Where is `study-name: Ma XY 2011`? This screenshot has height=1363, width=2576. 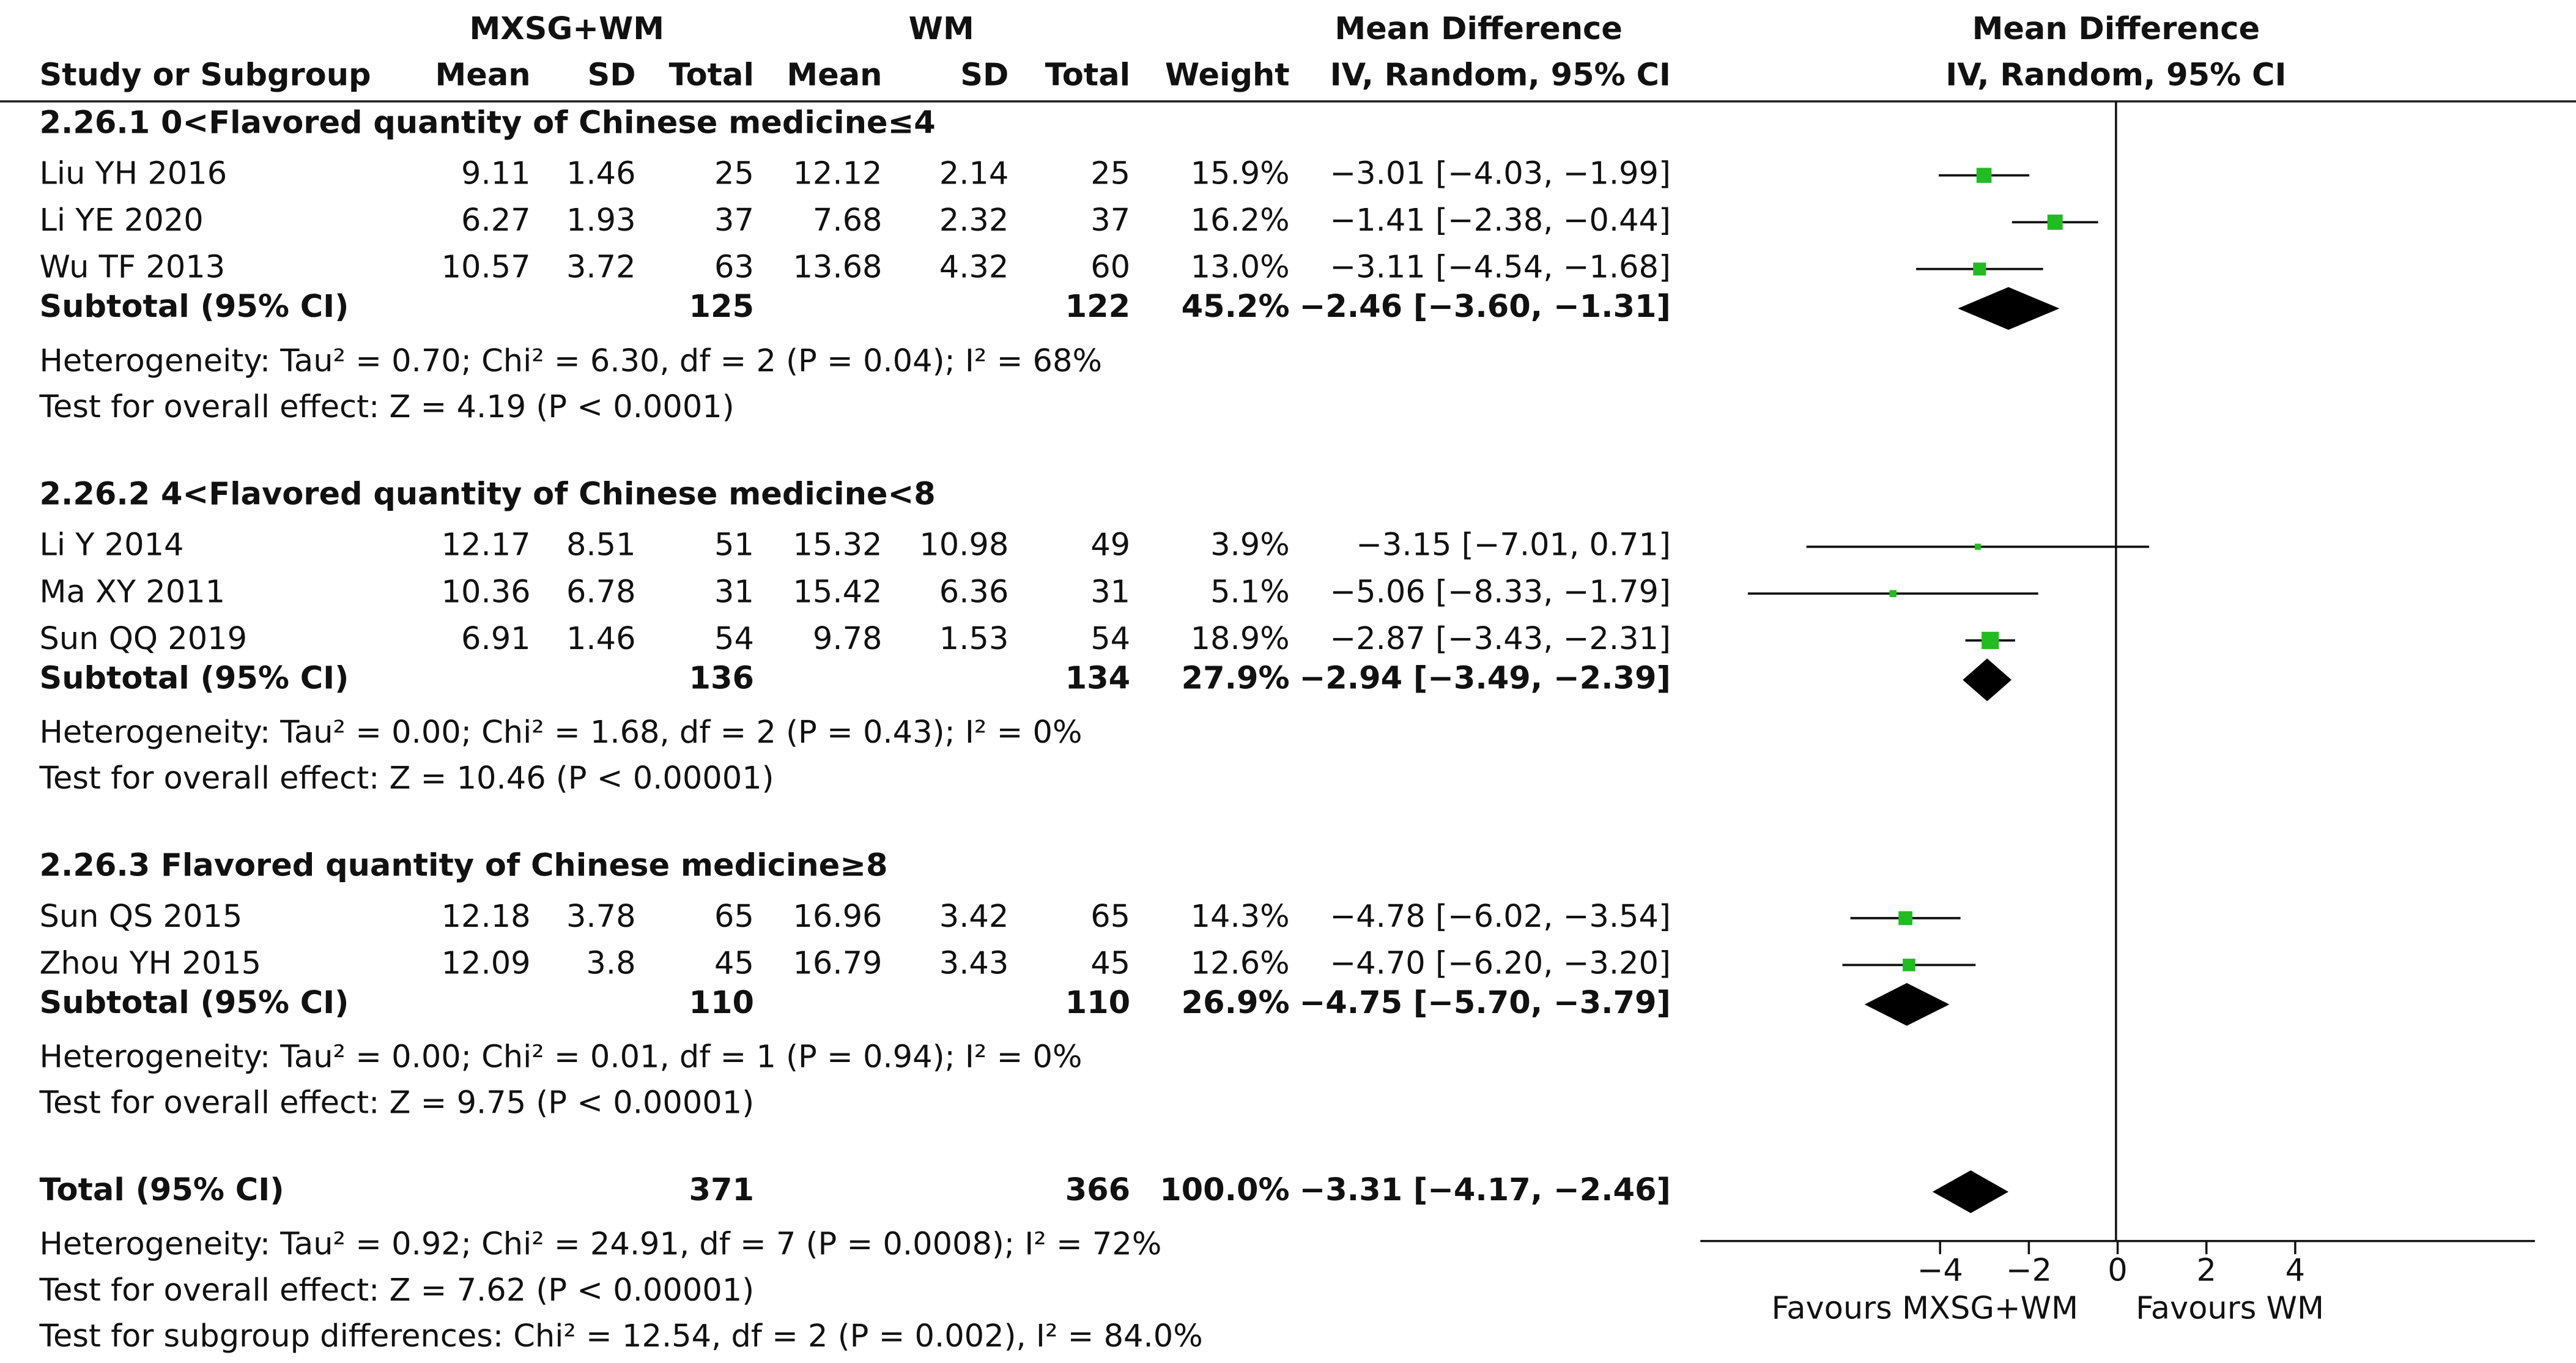
study-name: Ma XY 2011 is located at coordinates (132, 592).